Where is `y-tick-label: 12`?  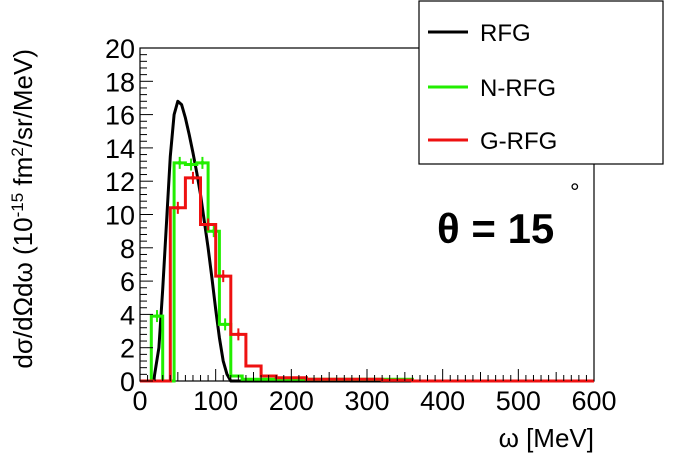
y-tick-label: 12 is located at coordinates (120, 182).